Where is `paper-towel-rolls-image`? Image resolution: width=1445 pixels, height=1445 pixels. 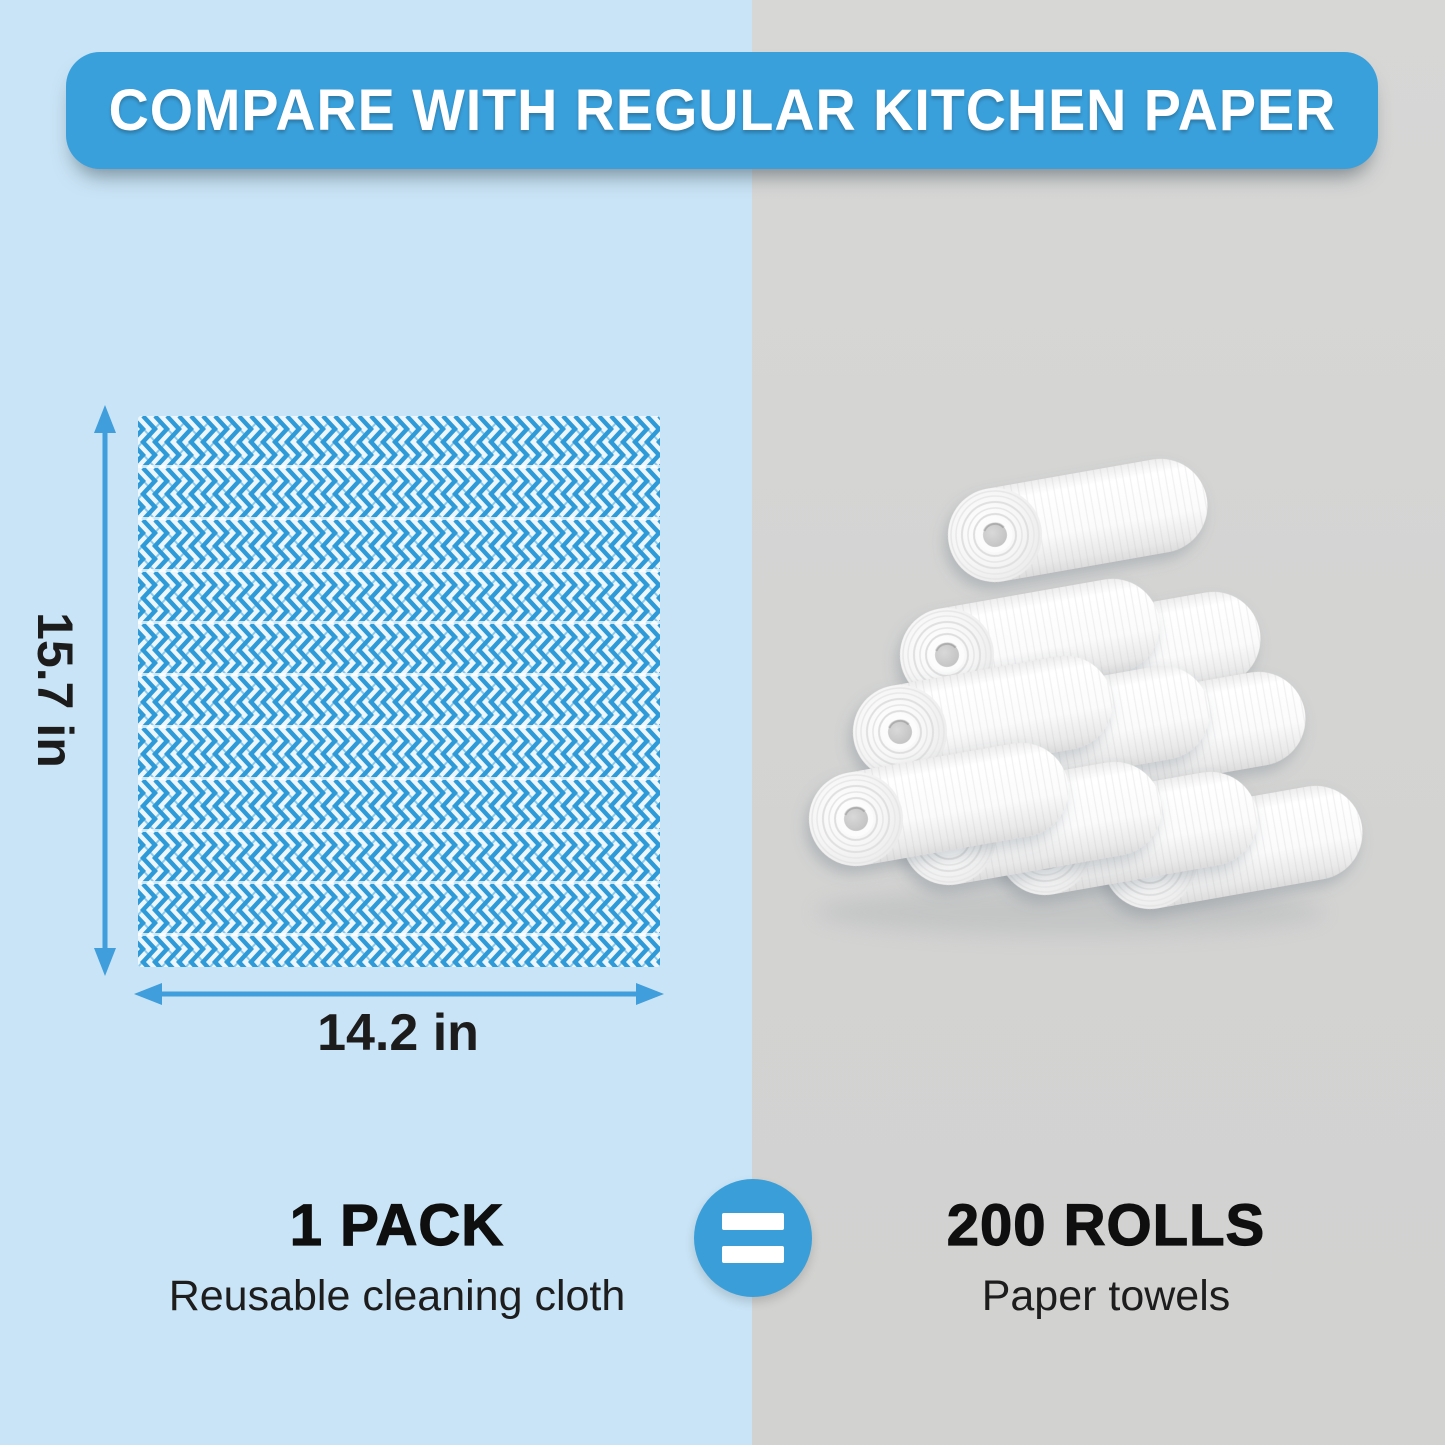
paper-towel-rolls-image is located at coordinates (1086, 693).